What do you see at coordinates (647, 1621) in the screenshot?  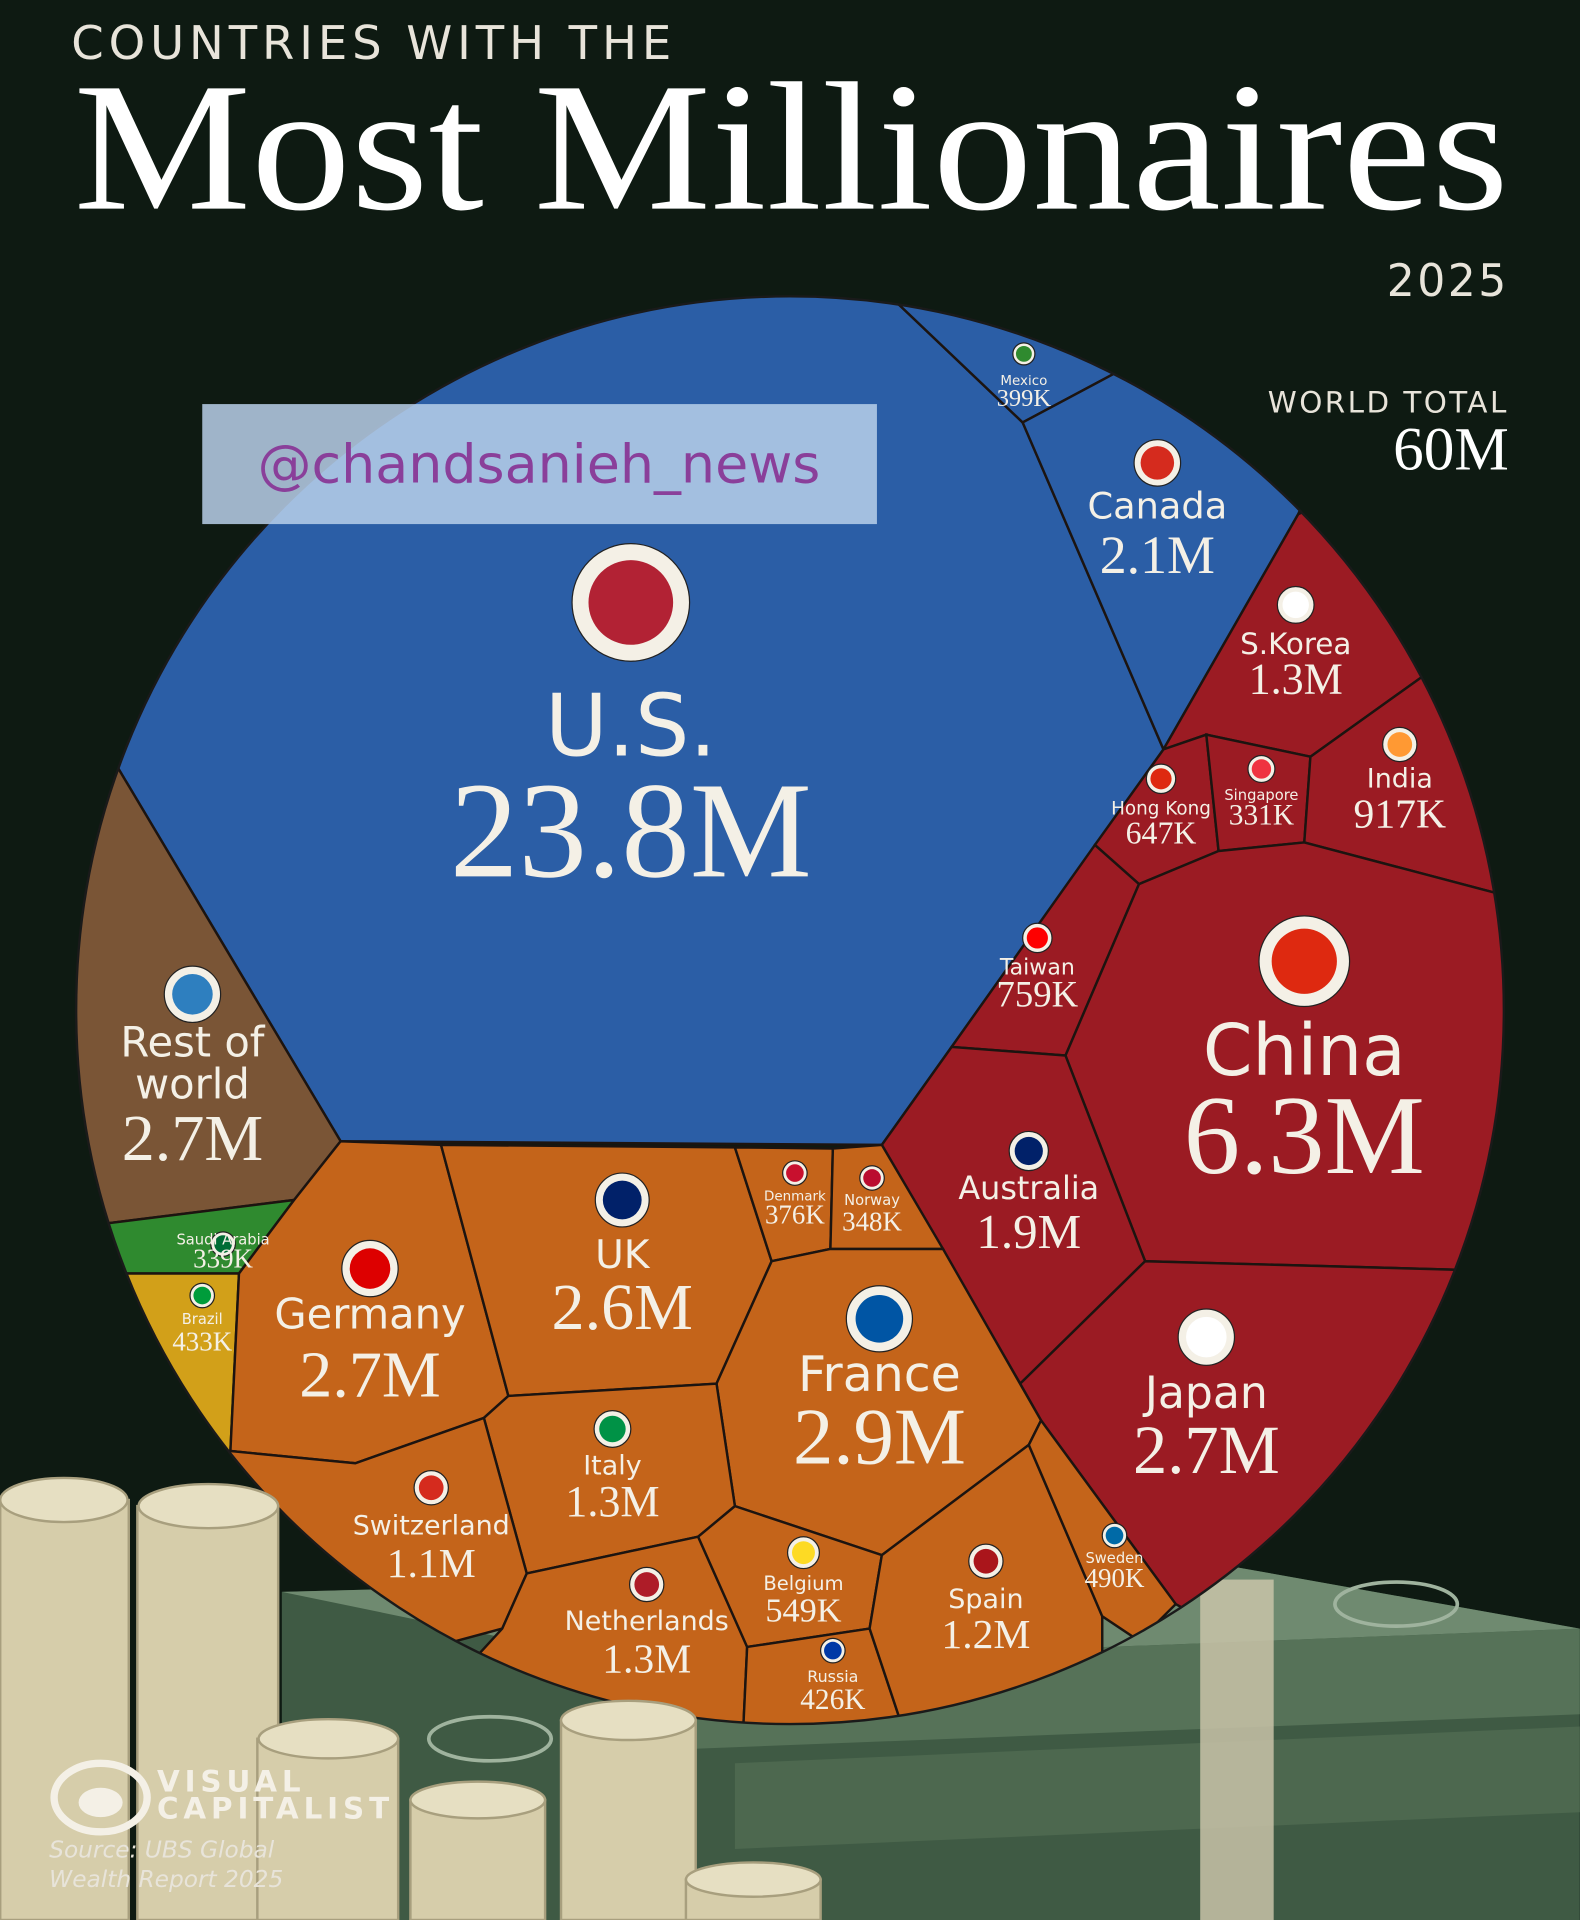 I see `country-label: Netherlands` at bounding box center [647, 1621].